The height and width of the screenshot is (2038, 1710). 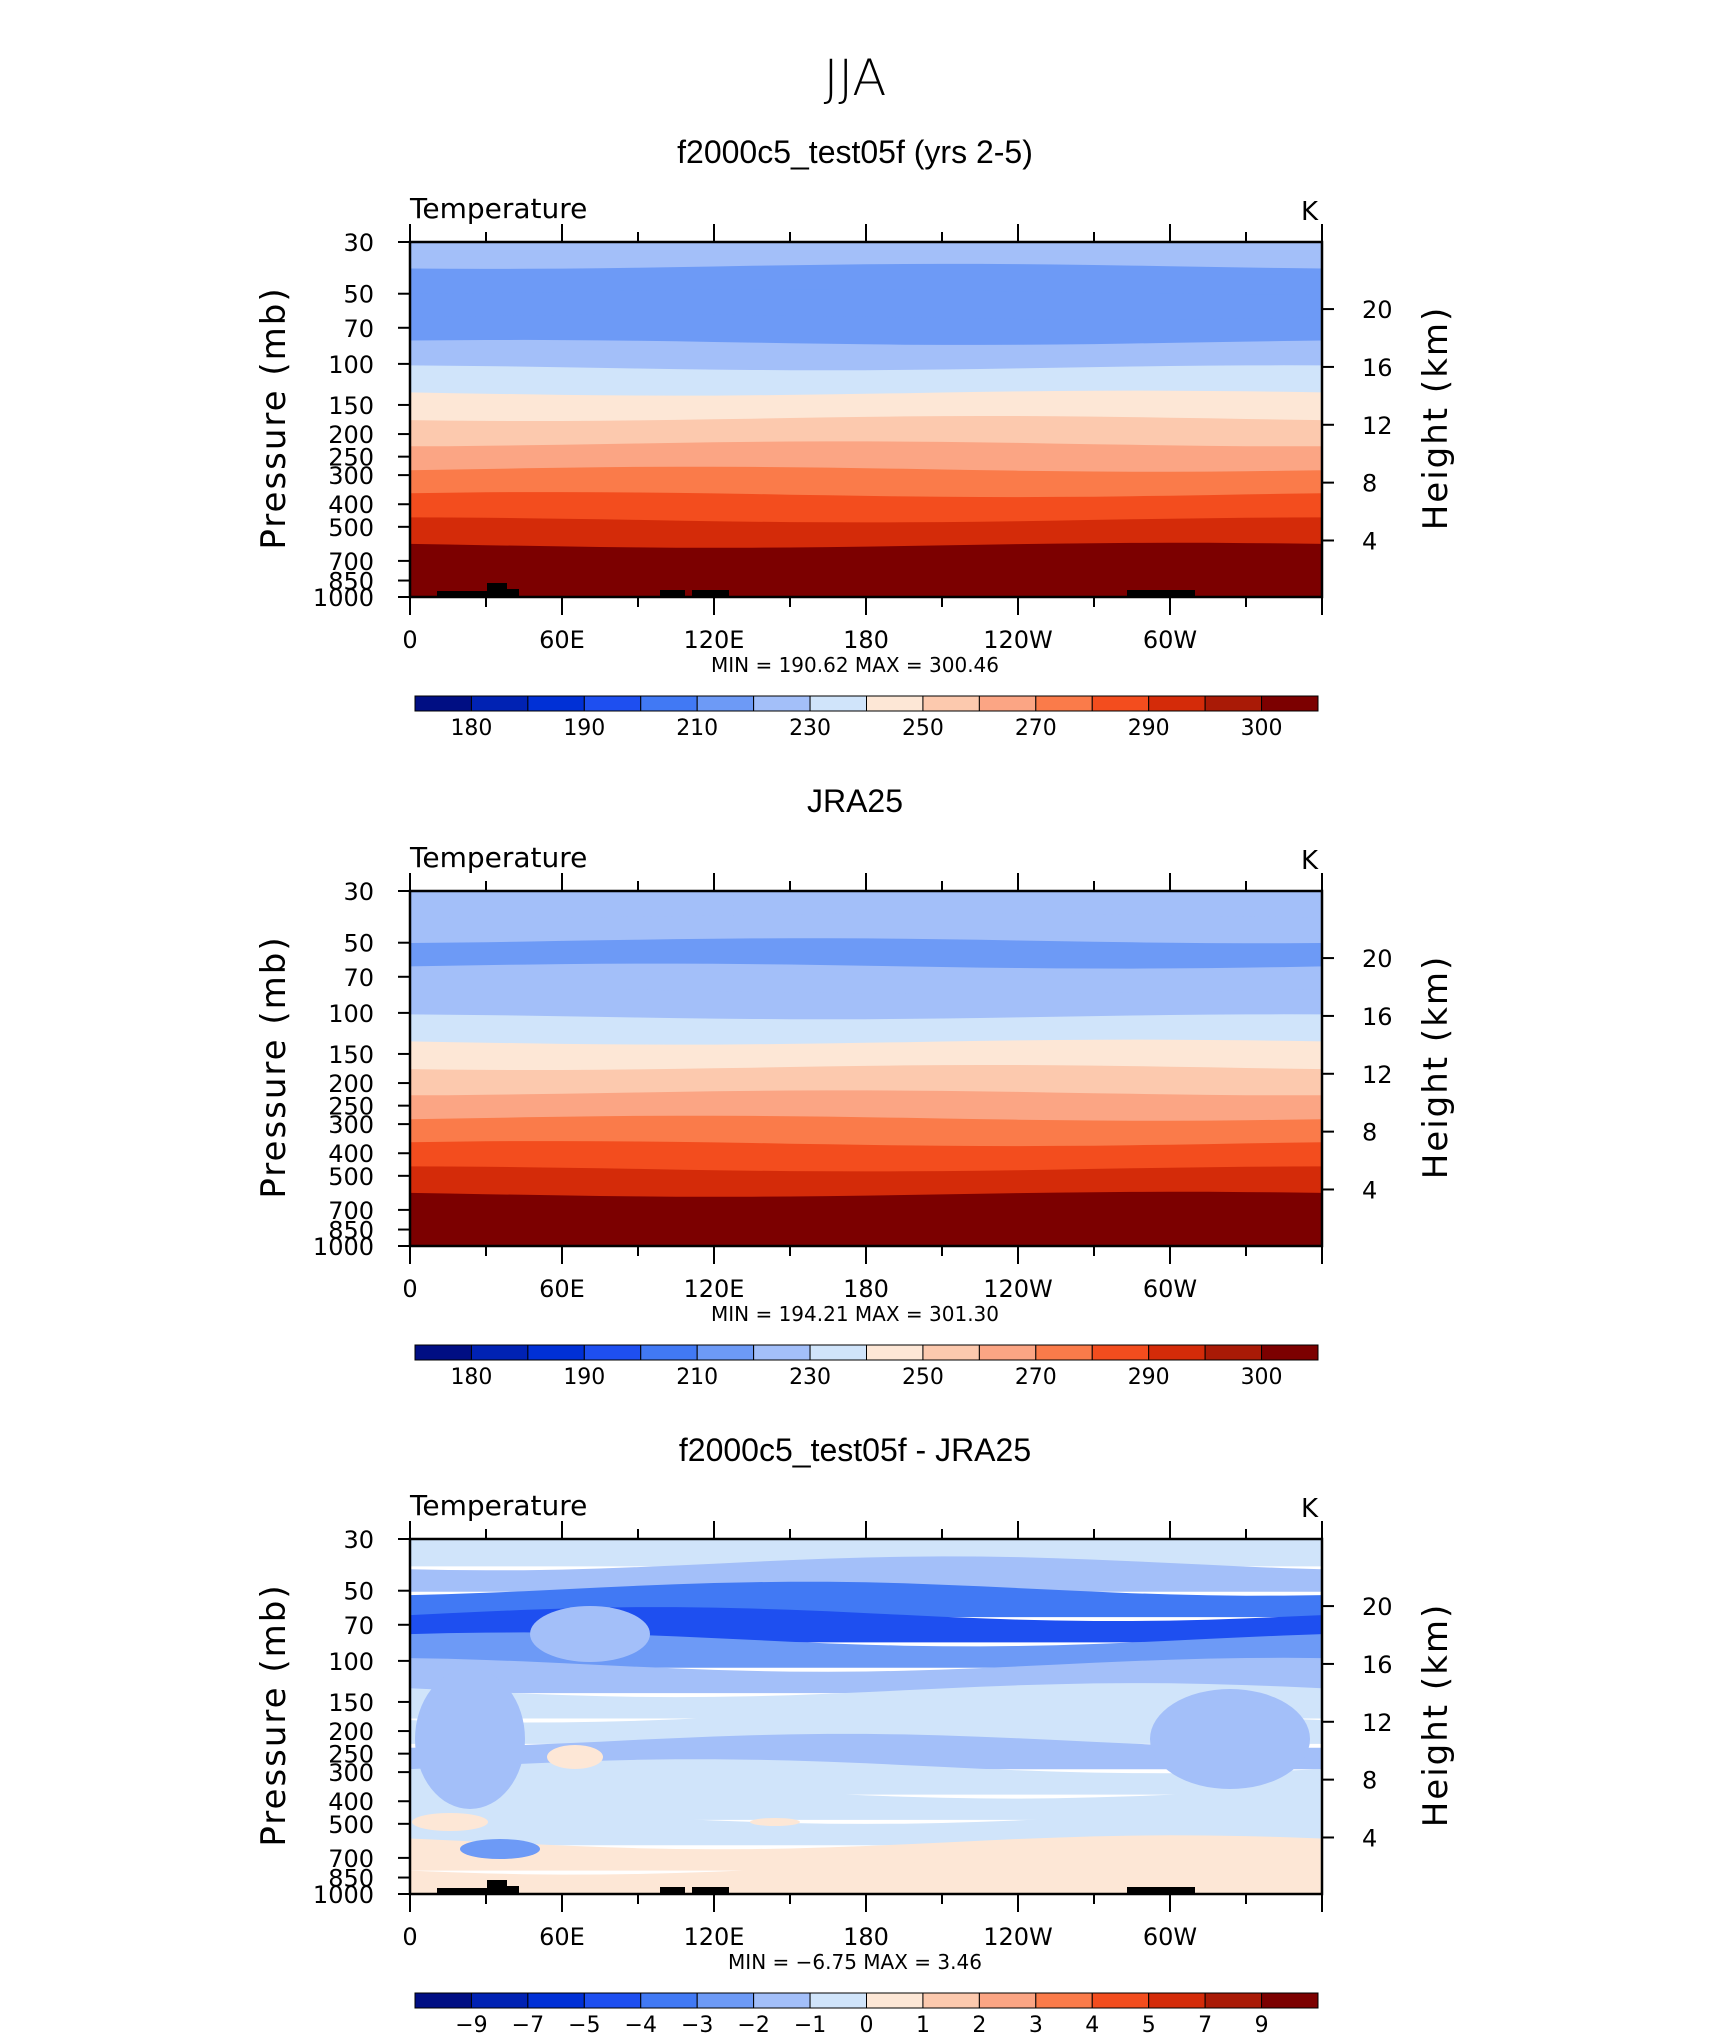 I want to click on colorbar: −9 −7 −5 −4 −3 −2 −1 0 1 2 3 4 5 7 9, so click(x=866, y=2015).